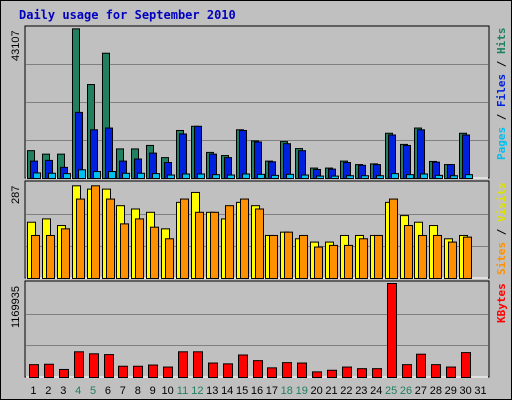  What do you see at coordinates (361, 391) in the screenshot?
I see `day-tick-label: 23` at bounding box center [361, 391].